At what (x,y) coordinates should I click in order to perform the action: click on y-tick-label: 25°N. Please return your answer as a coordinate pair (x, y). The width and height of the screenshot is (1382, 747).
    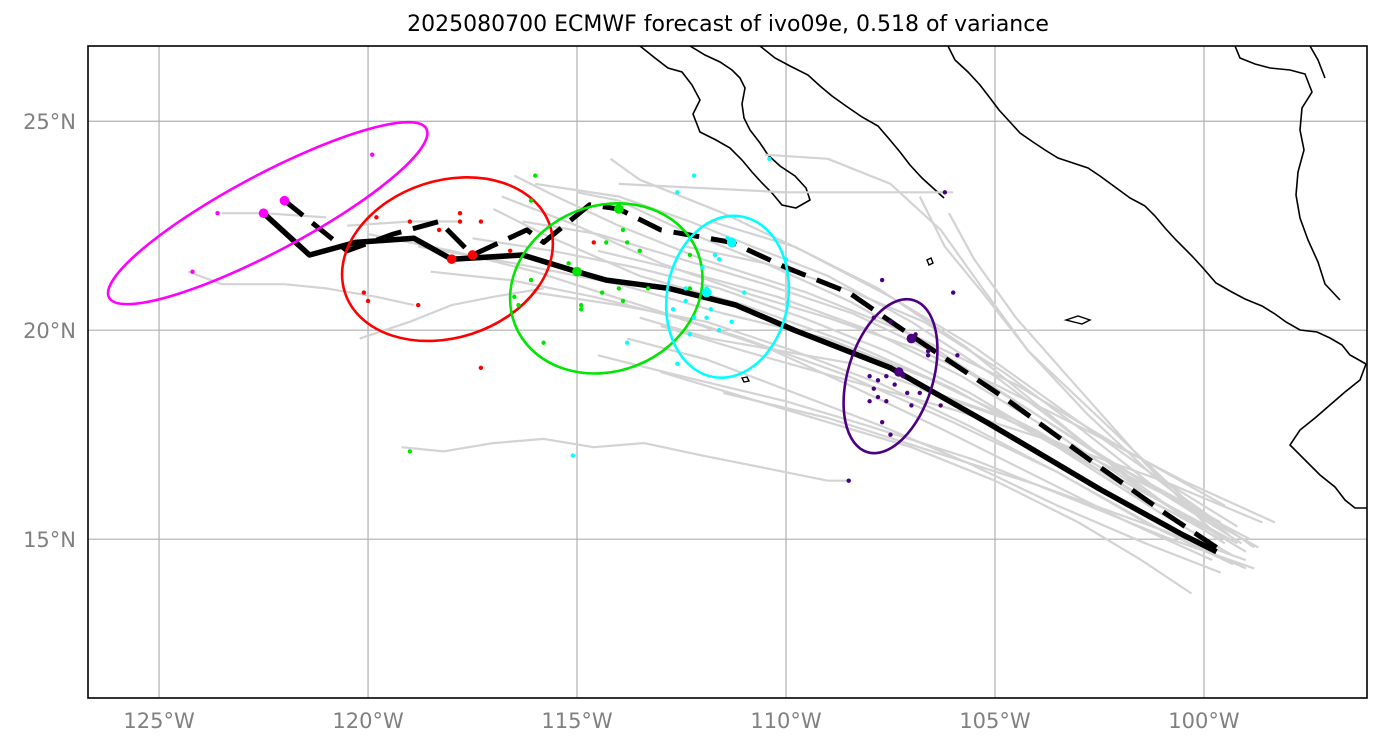
    Looking at the image, I should click on (49, 122).